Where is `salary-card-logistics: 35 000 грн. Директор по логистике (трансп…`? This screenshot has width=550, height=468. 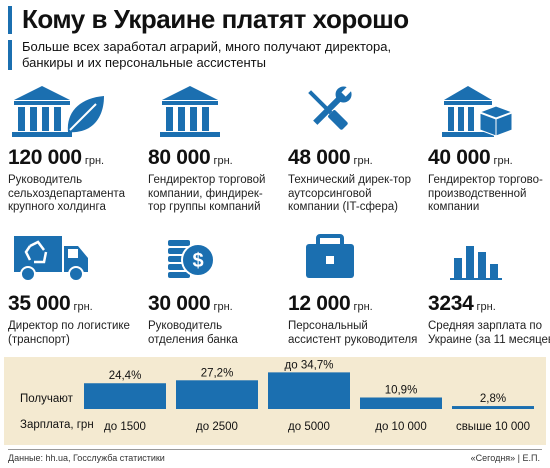 salary-card-logistics: 35 000 грн. Директор по логистике (трансп… is located at coordinates (73, 290).